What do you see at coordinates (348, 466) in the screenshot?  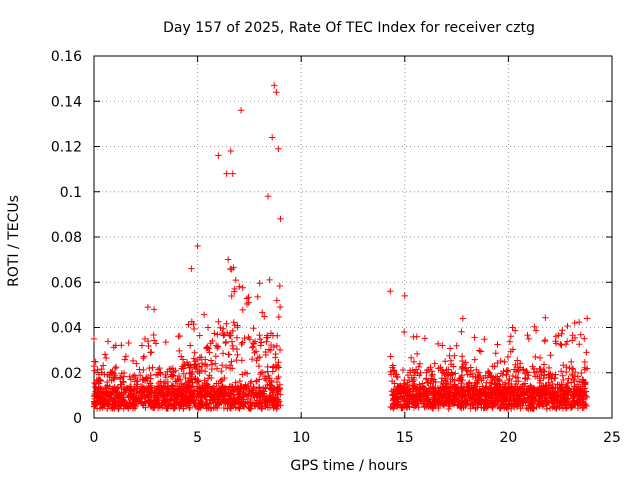 I see `x-axis-label: GPS time / hours` at bounding box center [348, 466].